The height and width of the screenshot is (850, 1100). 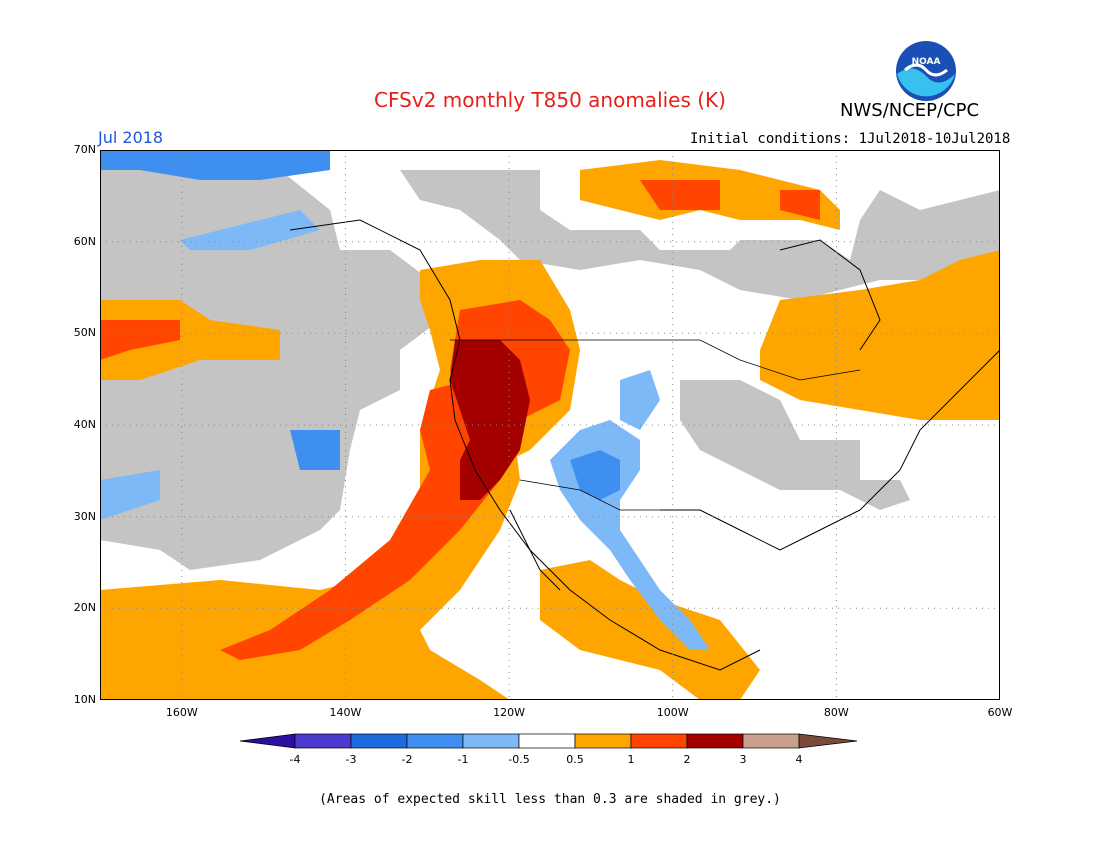 I want to click on lat-label: 60N, so click(x=84, y=241).